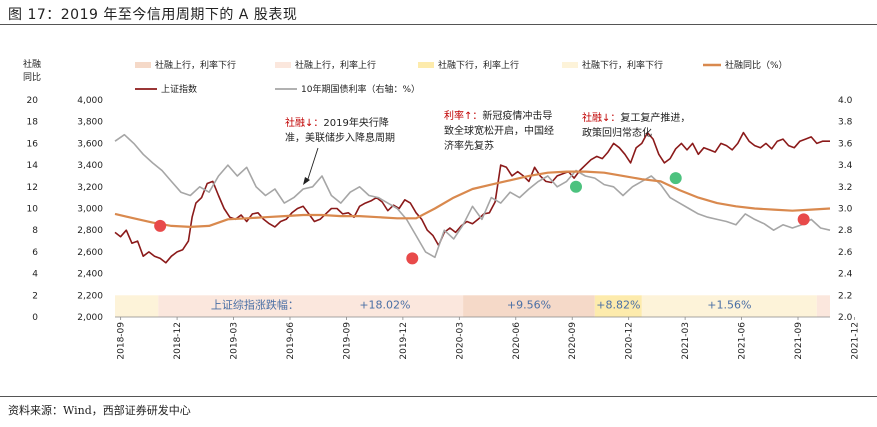 The height and width of the screenshot is (427, 877). Describe the element at coordinates (360, 89) in the screenshot. I see `legend-label: 10年期国债利率（右轴：%）` at that location.